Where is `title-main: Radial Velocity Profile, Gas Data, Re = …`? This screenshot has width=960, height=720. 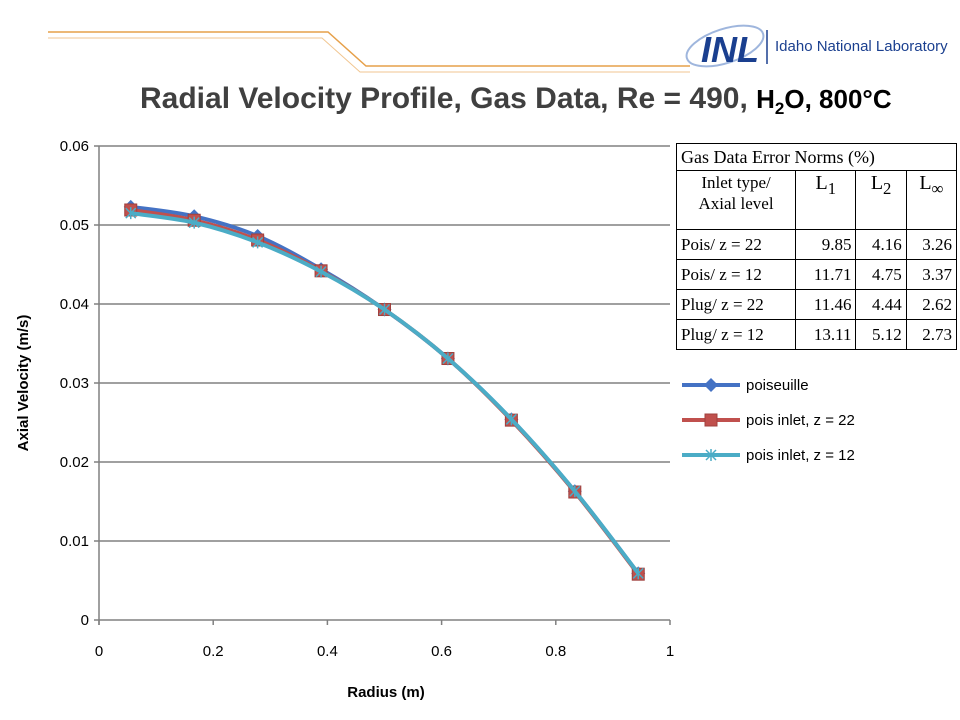
title-main: Radial Velocity Profile, Gas Data, Re = … is located at coordinates (444, 98).